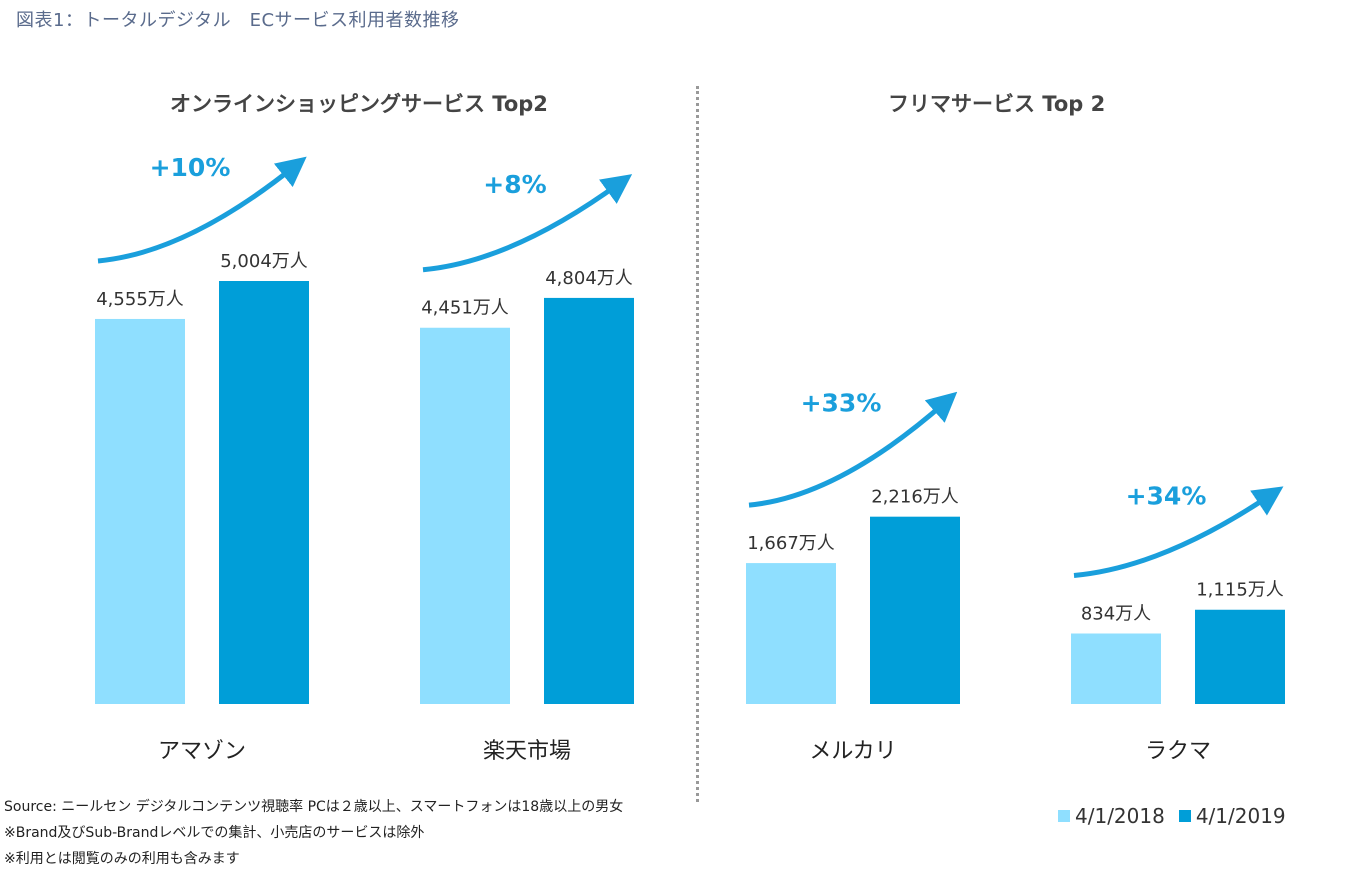 The width and height of the screenshot is (1347, 881). I want to click on legend-label-2018: 4/1/2018, so click(1120, 816).